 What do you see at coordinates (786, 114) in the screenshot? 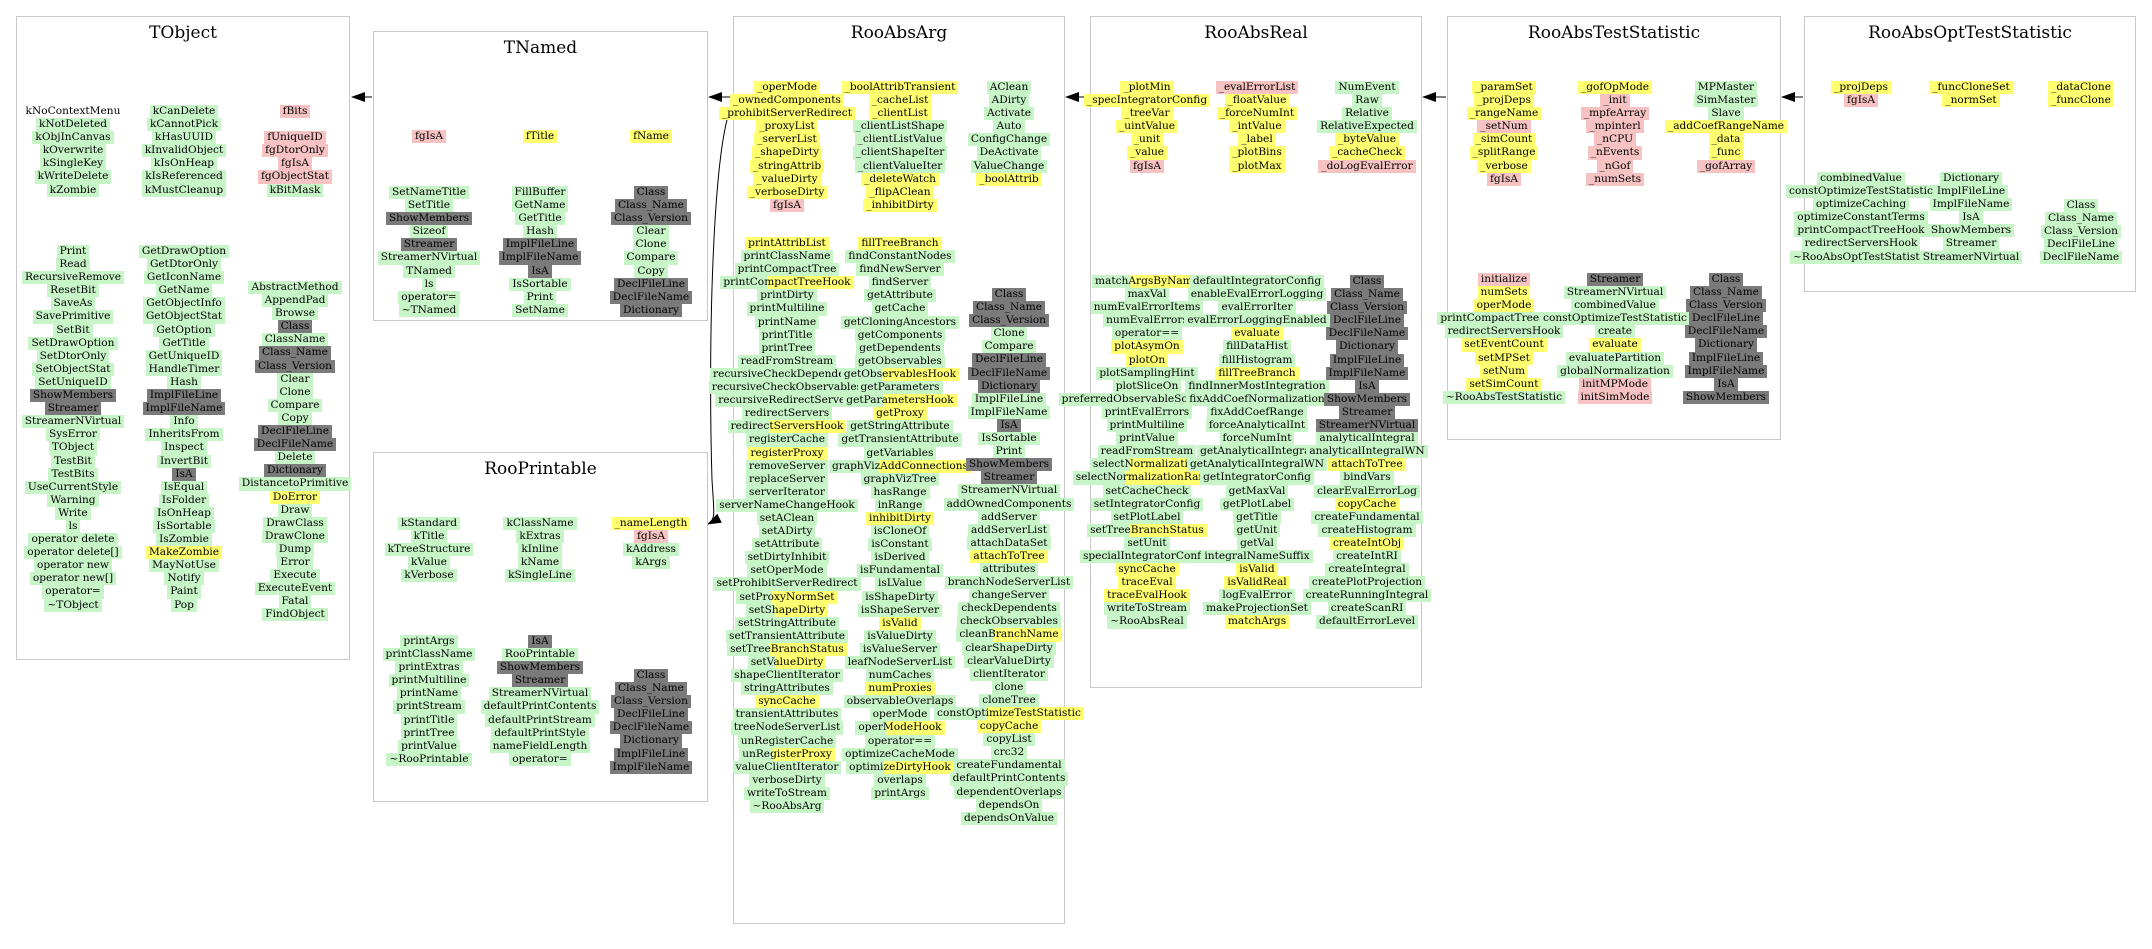
I see `member: _prohibitServerRedirect` at bounding box center [786, 114].